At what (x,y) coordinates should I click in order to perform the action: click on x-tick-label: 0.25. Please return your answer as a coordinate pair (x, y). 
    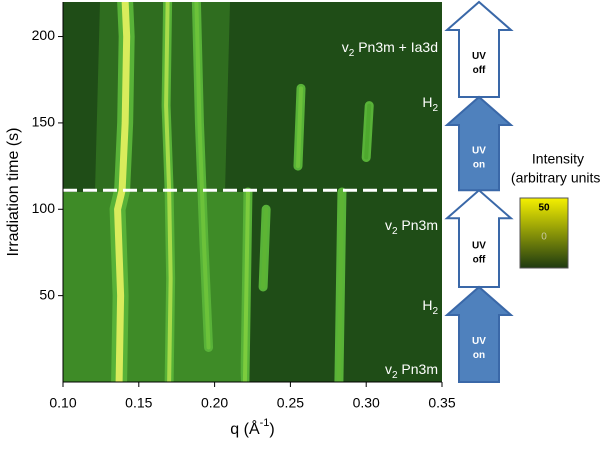
    Looking at the image, I should click on (290, 403).